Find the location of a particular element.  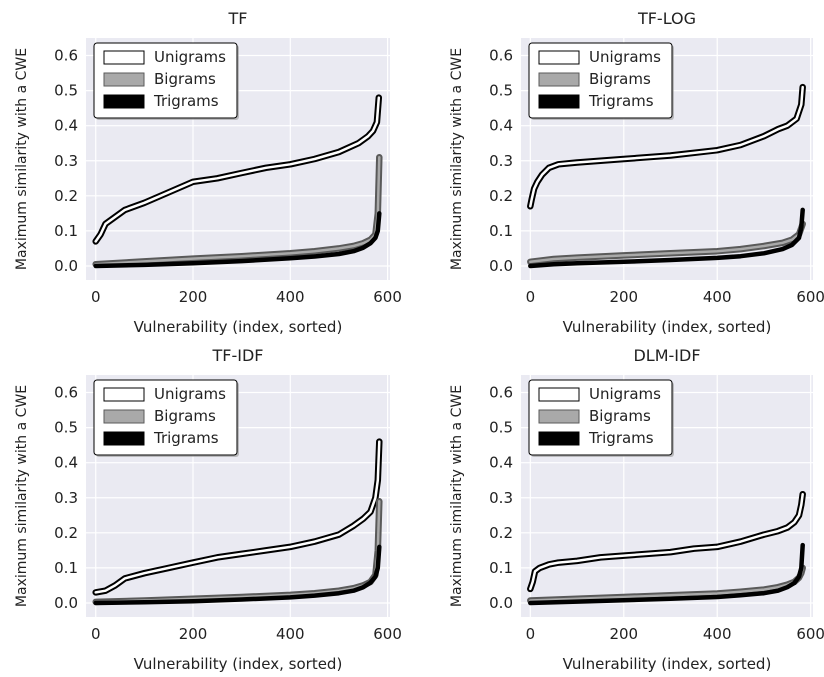

panel-title: TF-IDF is located at coordinates (238, 355).